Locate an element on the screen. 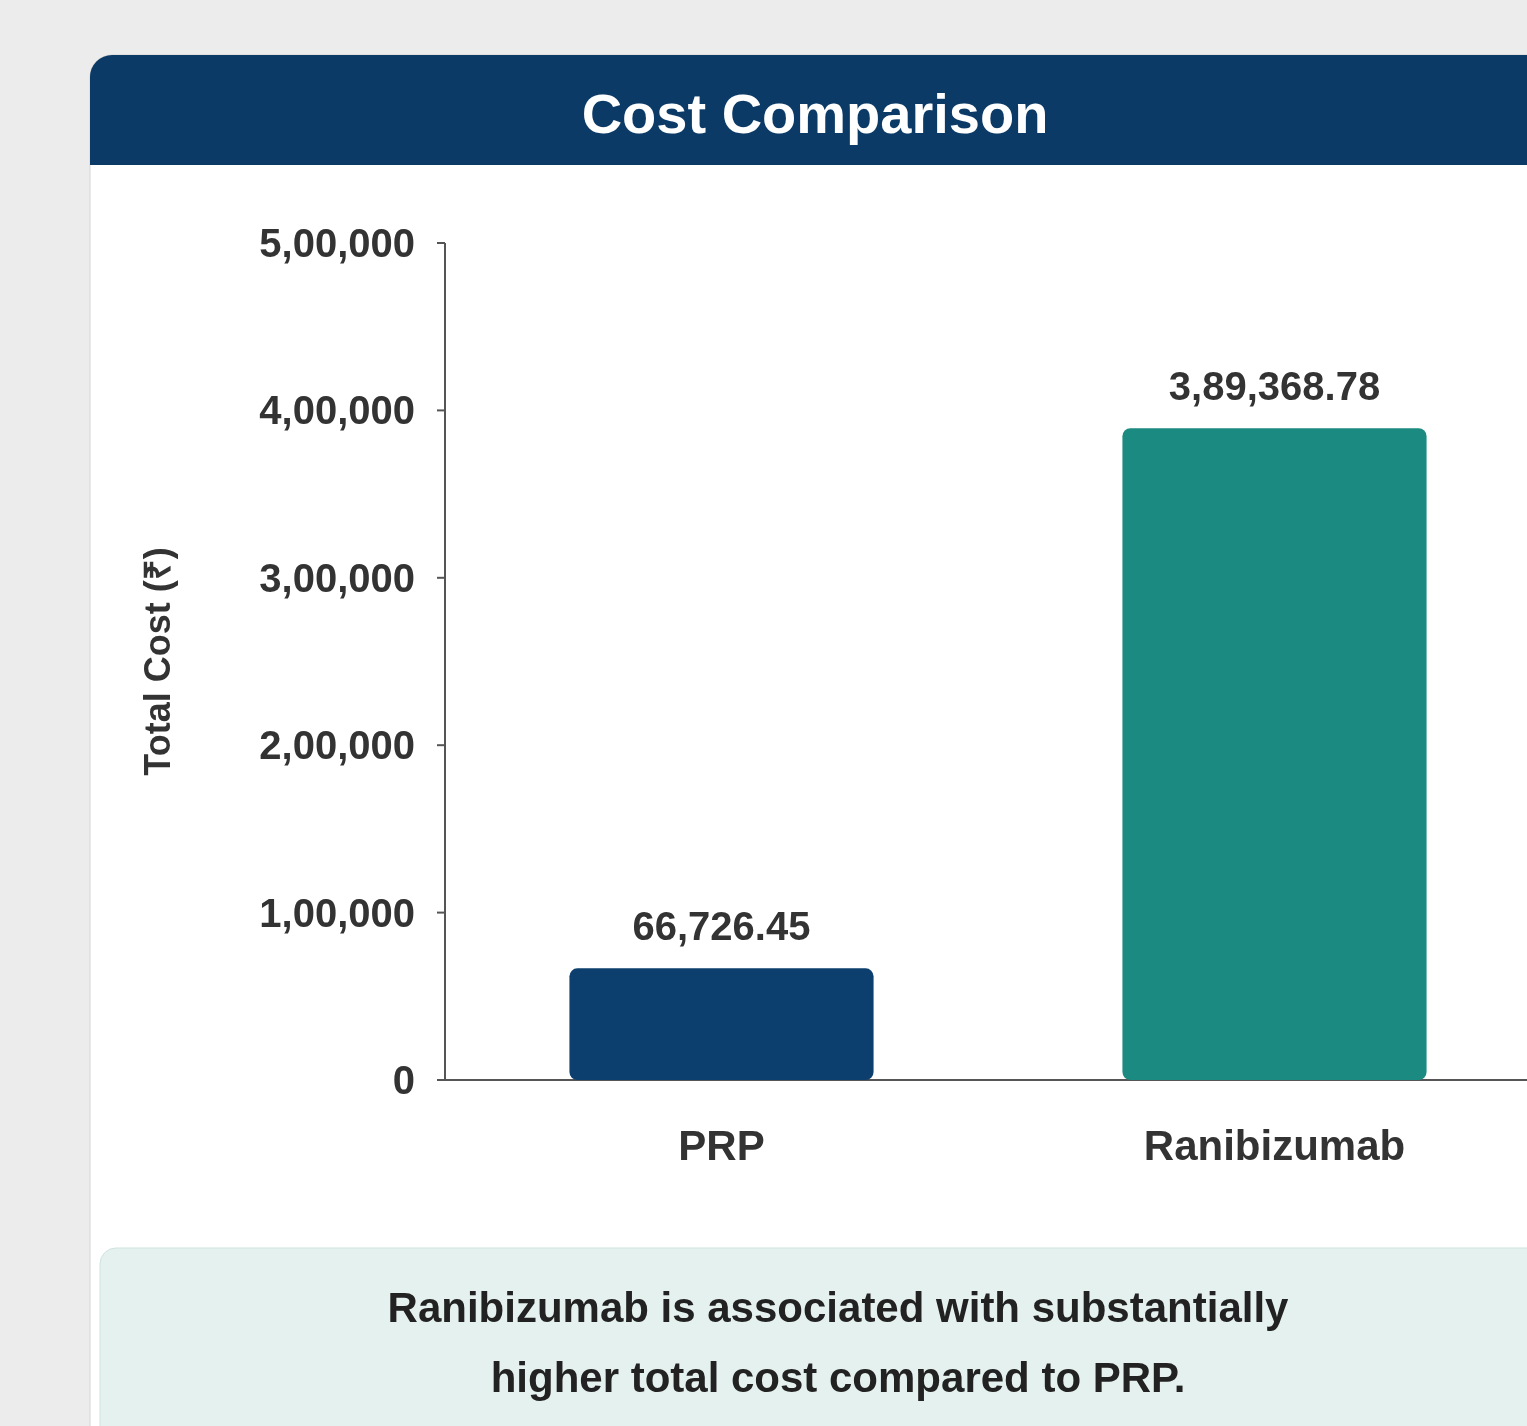 This screenshot has width=1527, height=1426. data-label: 3,89,368.78 is located at coordinates (1274, 386).